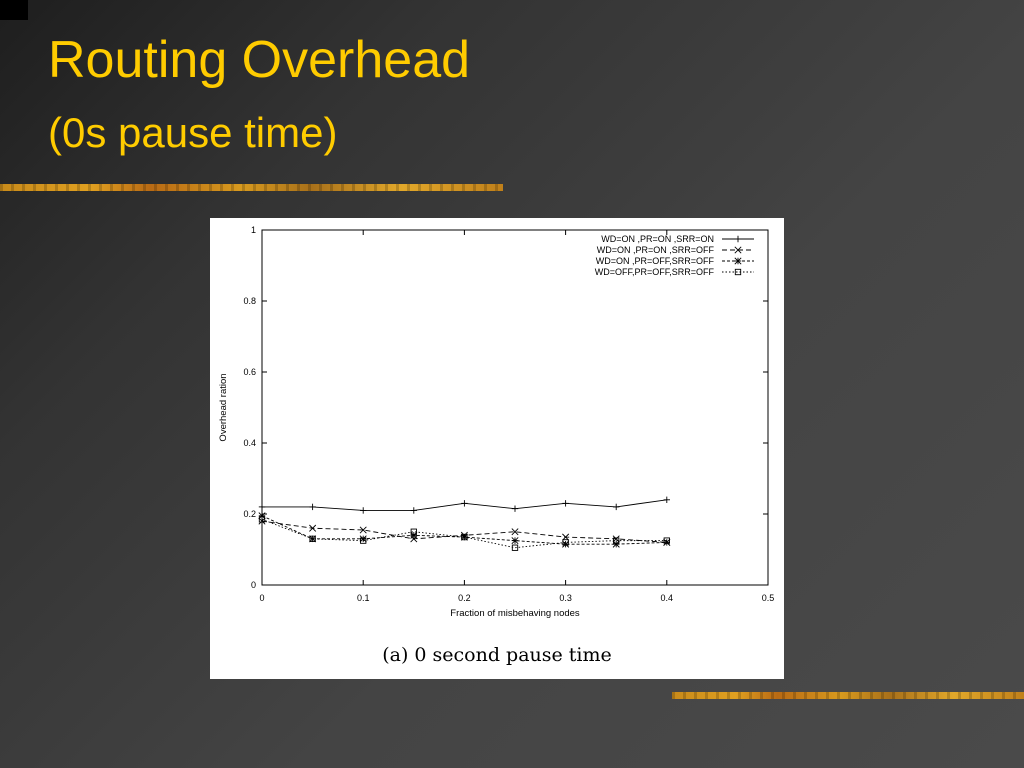  Describe the element at coordinates (655, 272) in the screenshot. I see `legend-label: WD=OFF,PR=OFF,SRR=OFF` at that location.